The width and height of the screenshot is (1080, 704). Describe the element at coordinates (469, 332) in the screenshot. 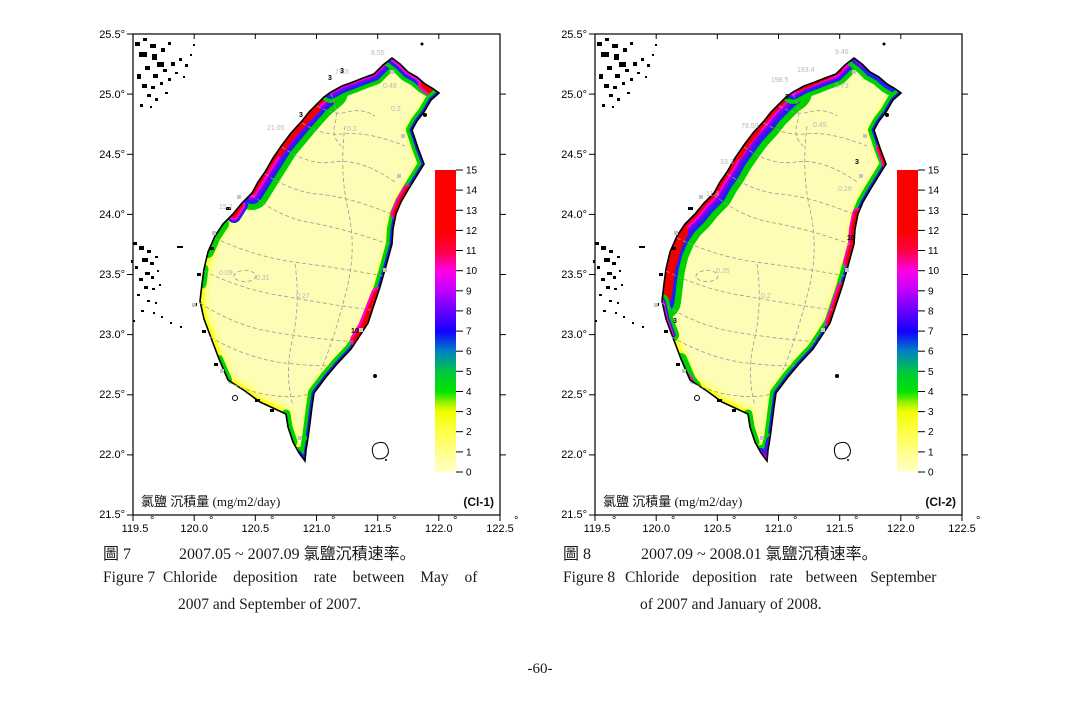

I see `colorbar-tick-label: 7` at that location.